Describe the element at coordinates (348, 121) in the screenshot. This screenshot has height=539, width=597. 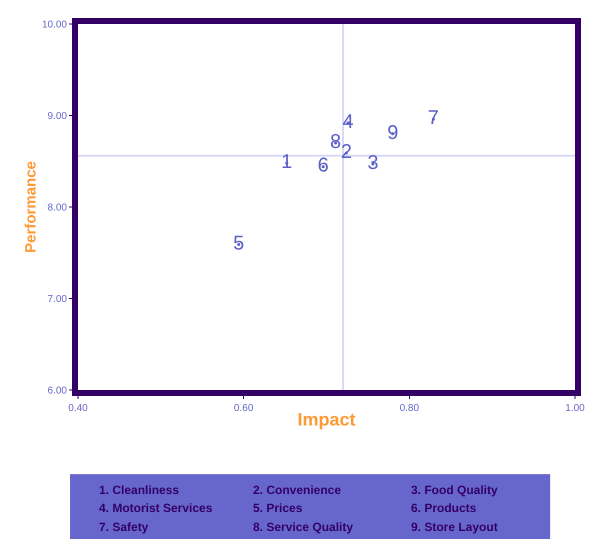
I see `series-label: 4` at that location.